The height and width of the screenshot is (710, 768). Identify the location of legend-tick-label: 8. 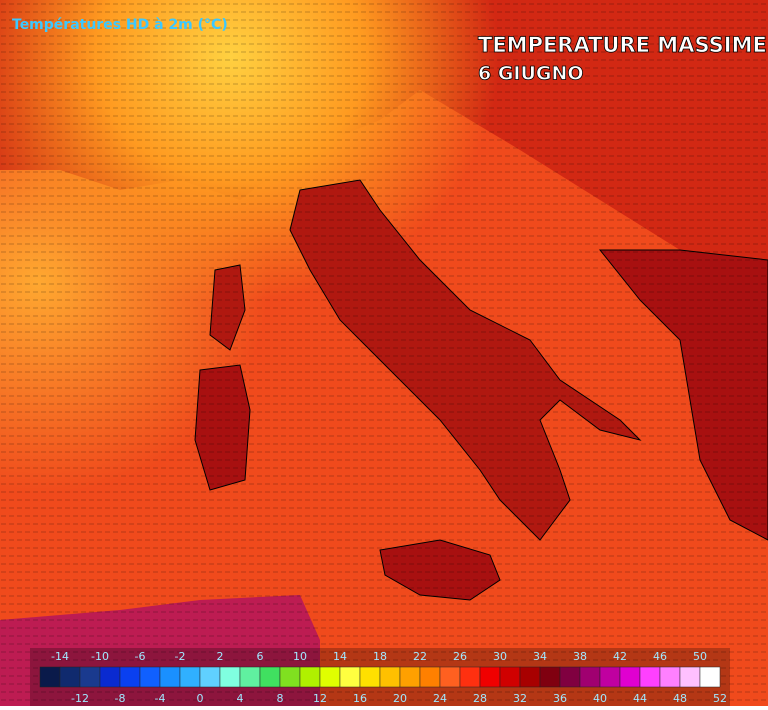
(280, 698).